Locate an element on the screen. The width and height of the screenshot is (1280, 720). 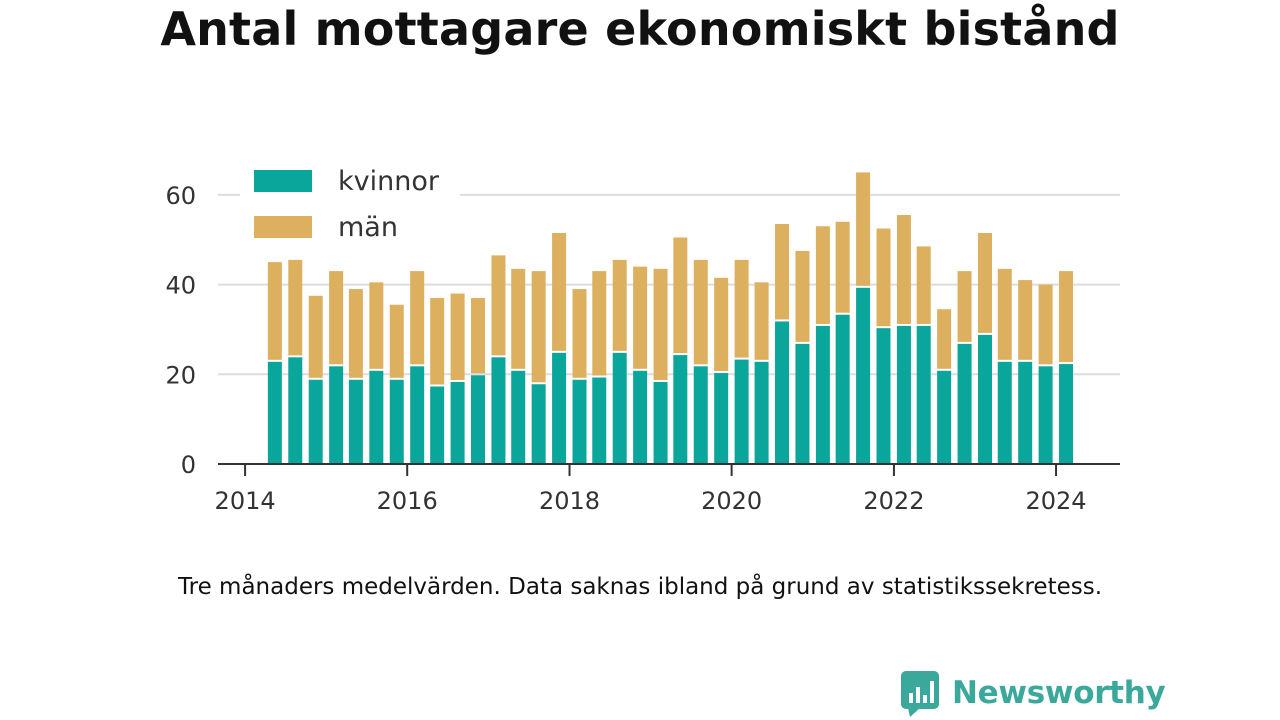
x-tick-label: 2020 is located at coordinates (731, 501).